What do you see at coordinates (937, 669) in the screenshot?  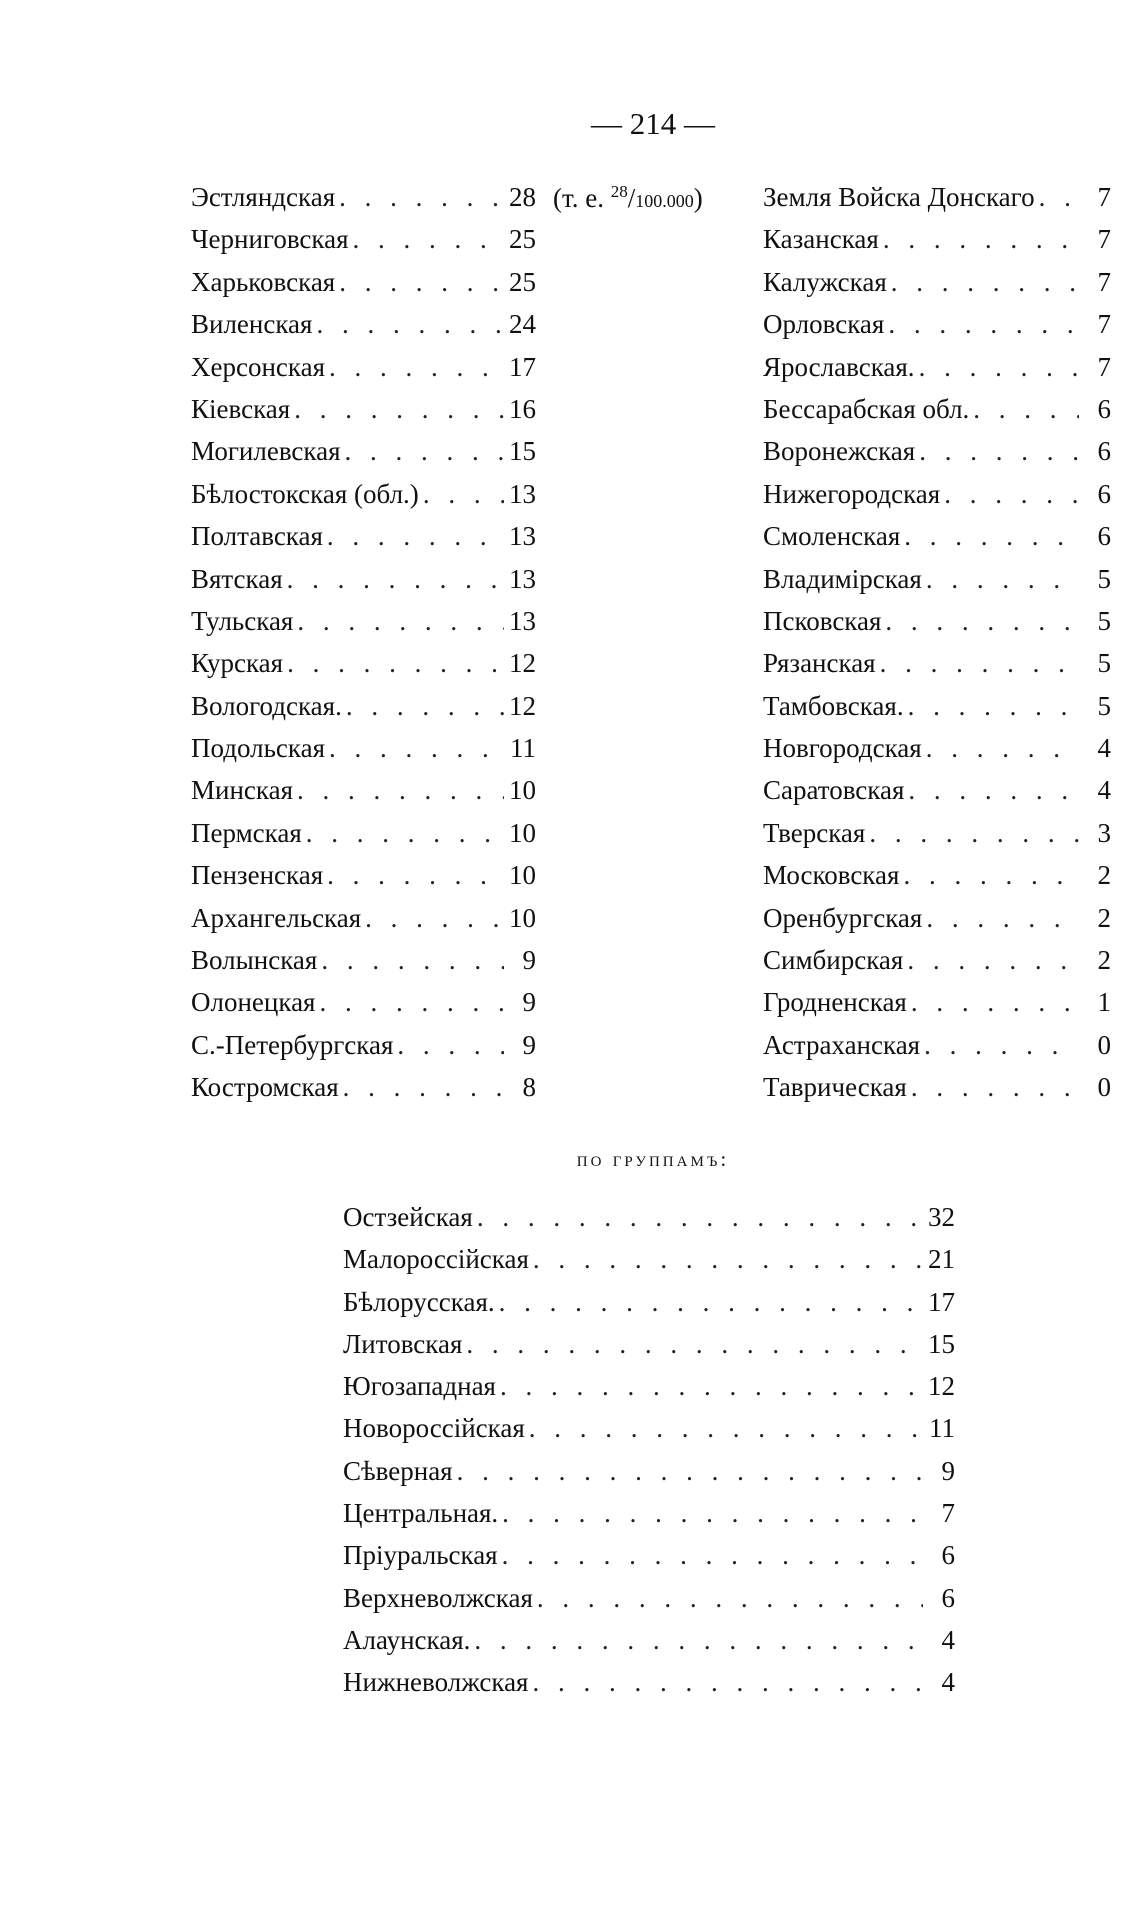 I see `province-row: Рязанская 5` at bounding box center [937, 669].